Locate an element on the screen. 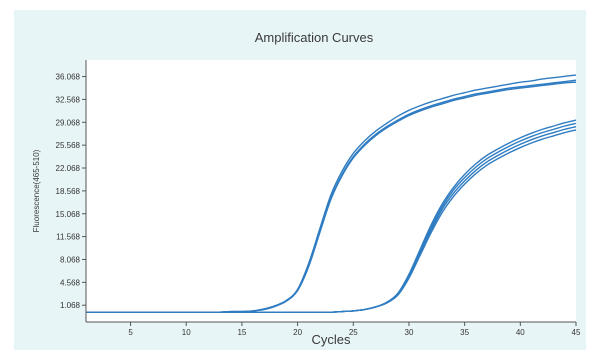 The image size is (600, 360). x-tick-label: 40 is located at coordinates (520, 332).